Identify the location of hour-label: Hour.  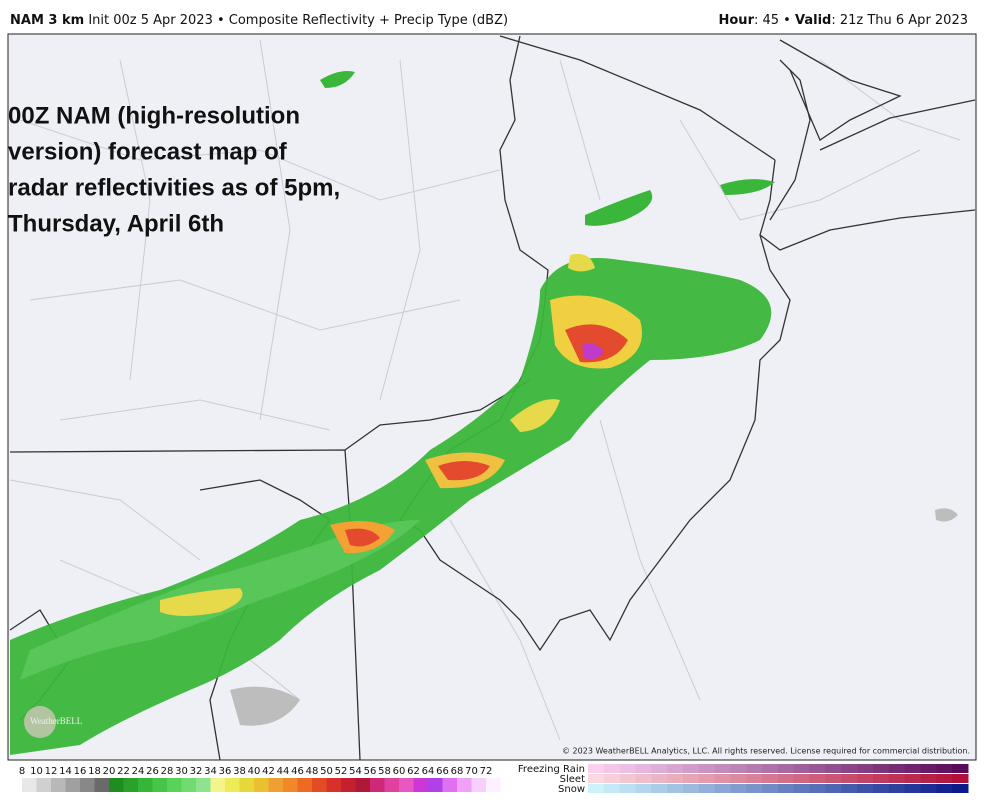
(737, 20).